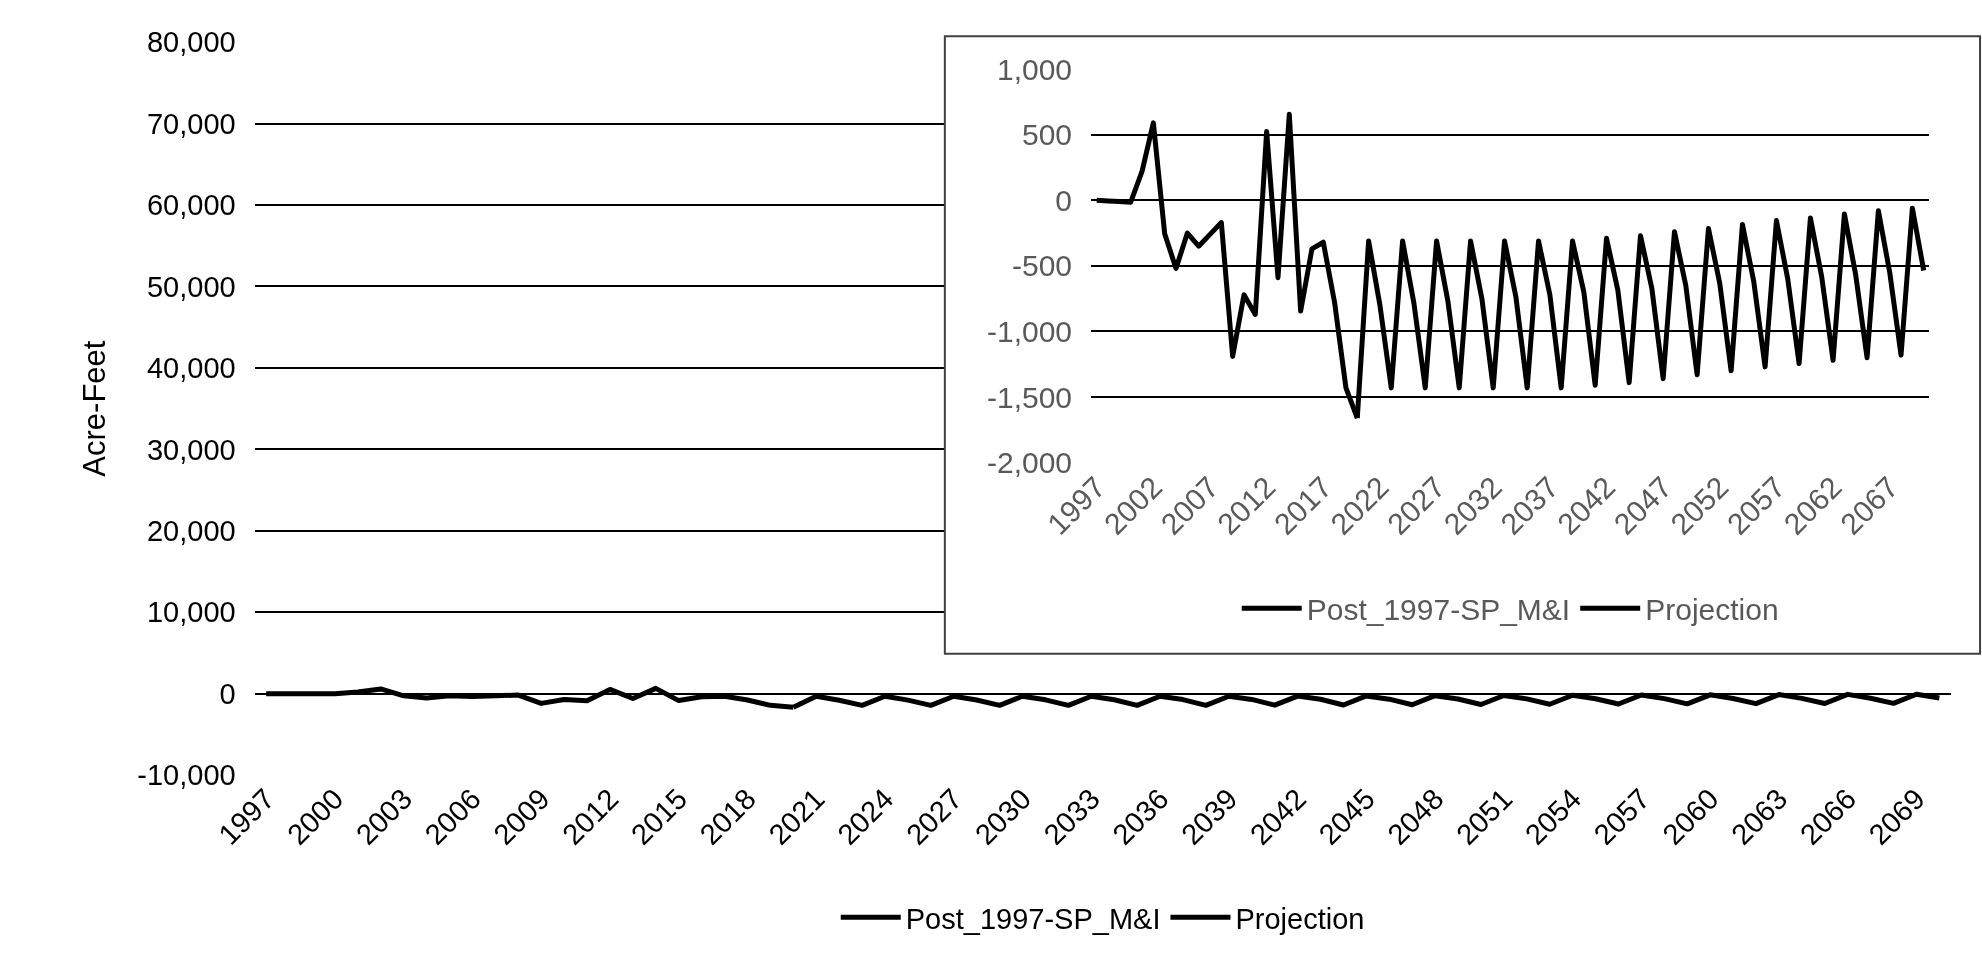 Image resolution: width=1982 pixels, height=960 pixels. What do you see at coordinates (191, 449) in the screenshot?
I see `y-tick-label: 30,000` at bounding box center [191, 449].